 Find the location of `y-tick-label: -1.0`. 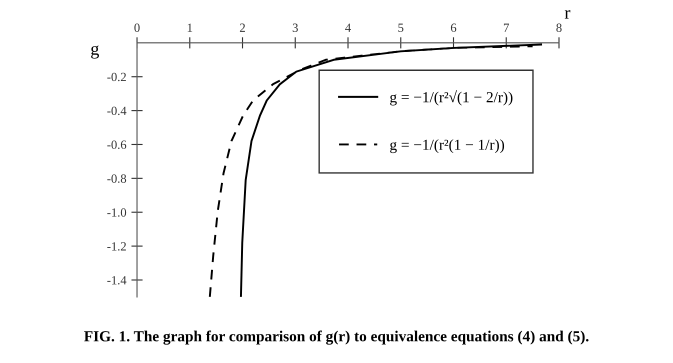

y-tick-label: -1.0 is located at coordinates (116, 212).